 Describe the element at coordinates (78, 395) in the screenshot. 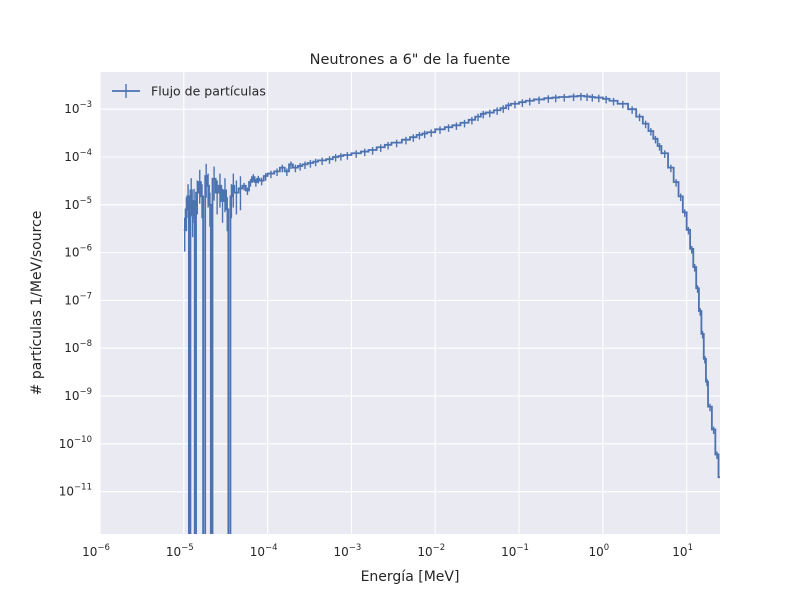

I see `y-tick-label: 10⁻⁹` at that location.